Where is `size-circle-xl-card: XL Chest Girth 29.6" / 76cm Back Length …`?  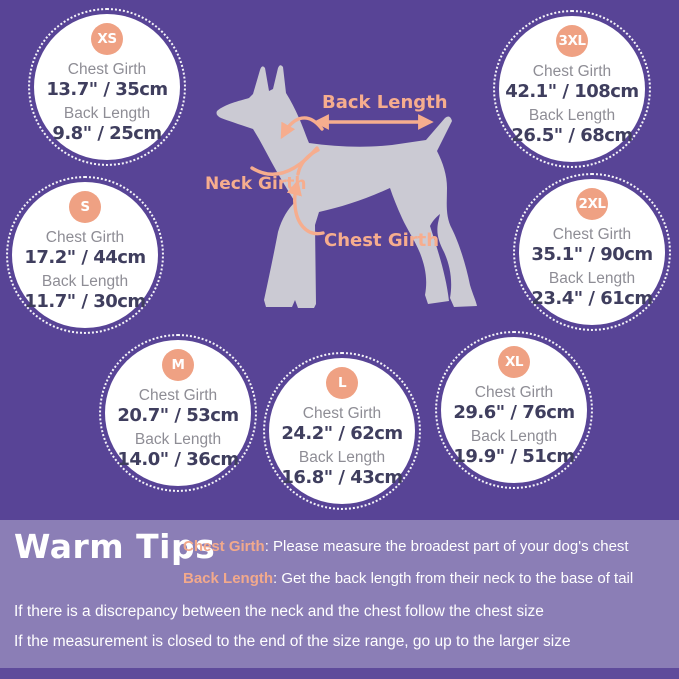 size-circle-xl-card: XL Chest Girth 29.6" / 76cm Back Length … is located at coordinates (514, 410).